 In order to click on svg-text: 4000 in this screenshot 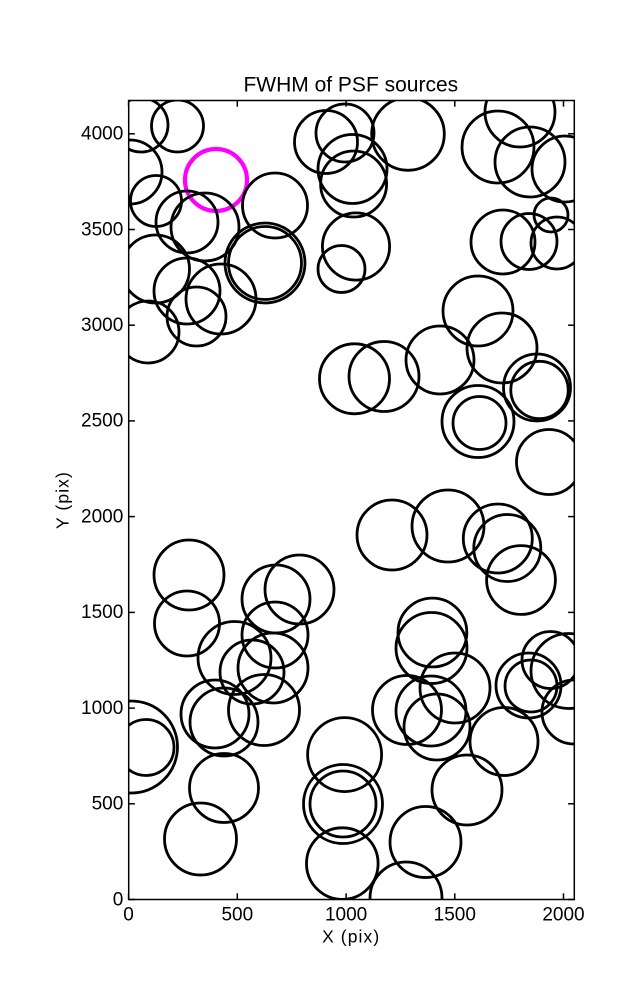, I will do `click(102, 134)`.